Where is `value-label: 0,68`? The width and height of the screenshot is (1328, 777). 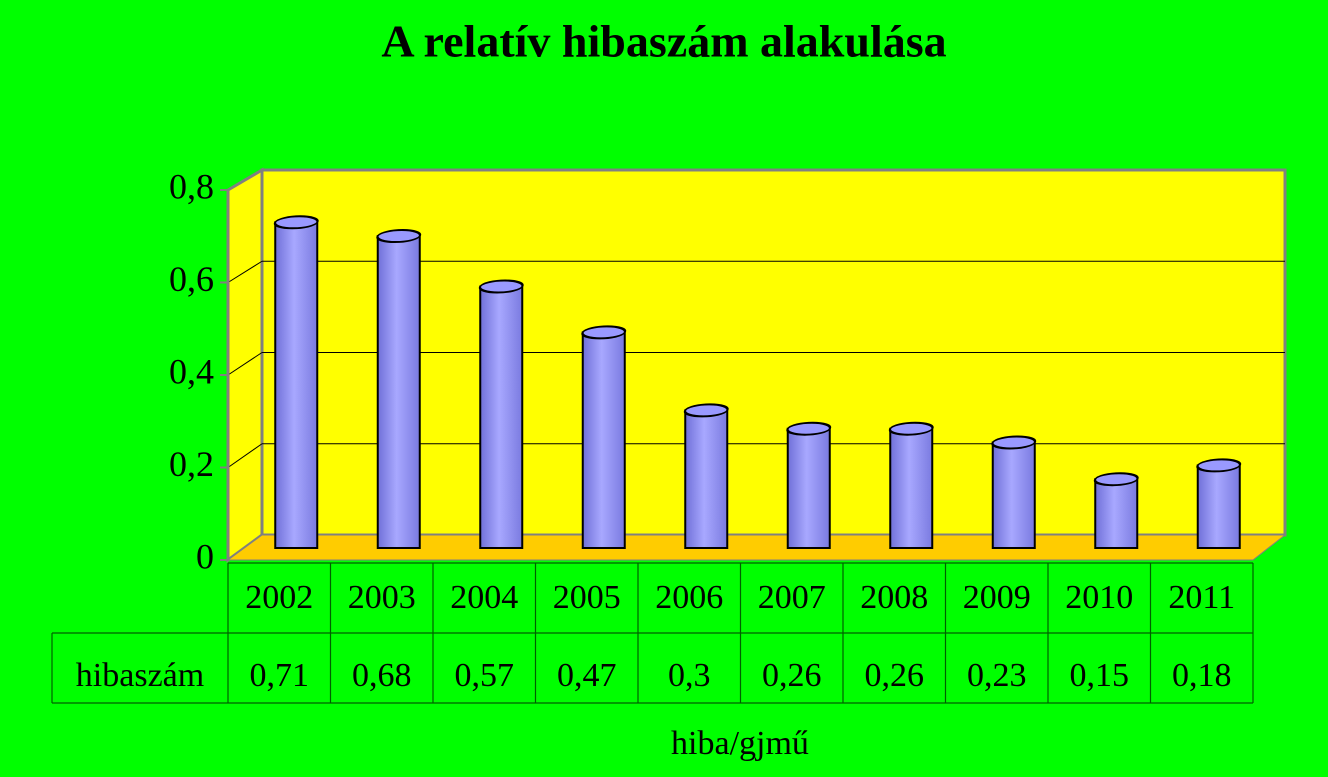 value-label: 0,68 is located at coordinates (382, 675).